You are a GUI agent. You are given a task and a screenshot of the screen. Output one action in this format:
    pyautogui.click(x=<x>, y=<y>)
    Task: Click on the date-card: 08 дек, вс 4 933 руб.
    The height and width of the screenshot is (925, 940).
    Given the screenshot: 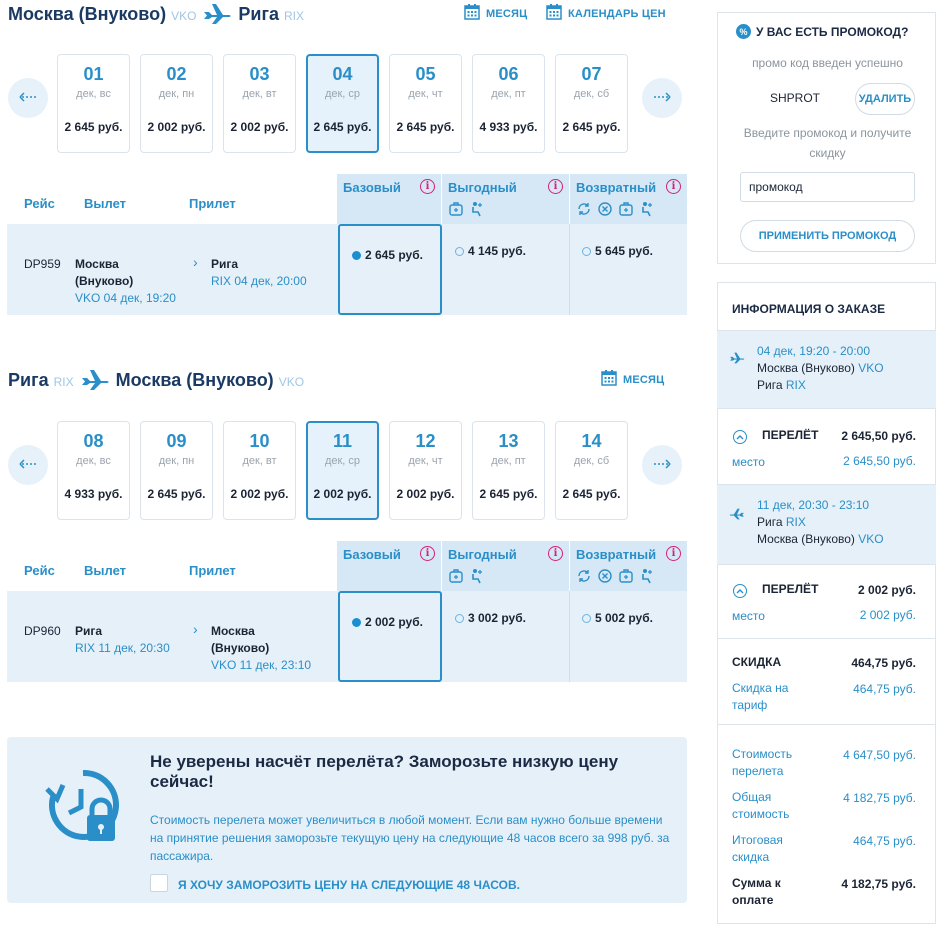 What is the action you would take?
    pyautogui.click(x=93, y=470)
    